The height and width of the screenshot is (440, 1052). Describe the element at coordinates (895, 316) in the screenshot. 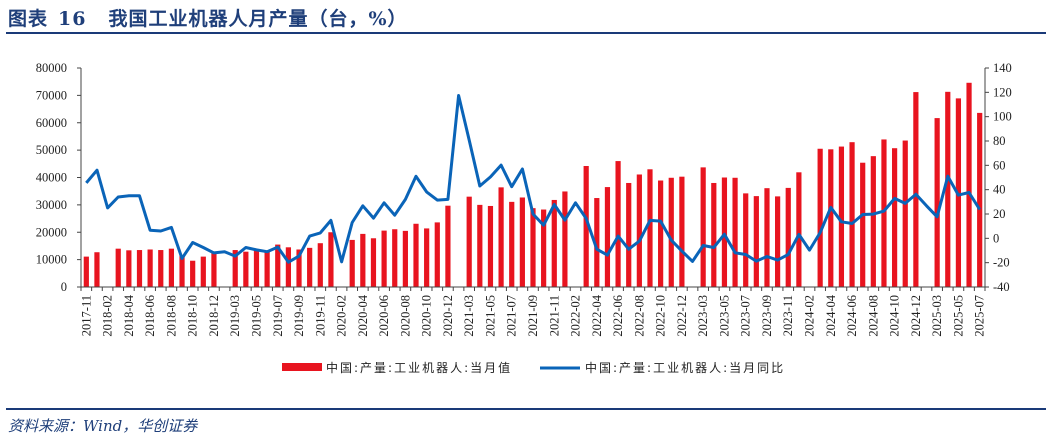

I see `x-tick-label: 2024-10` at that location.